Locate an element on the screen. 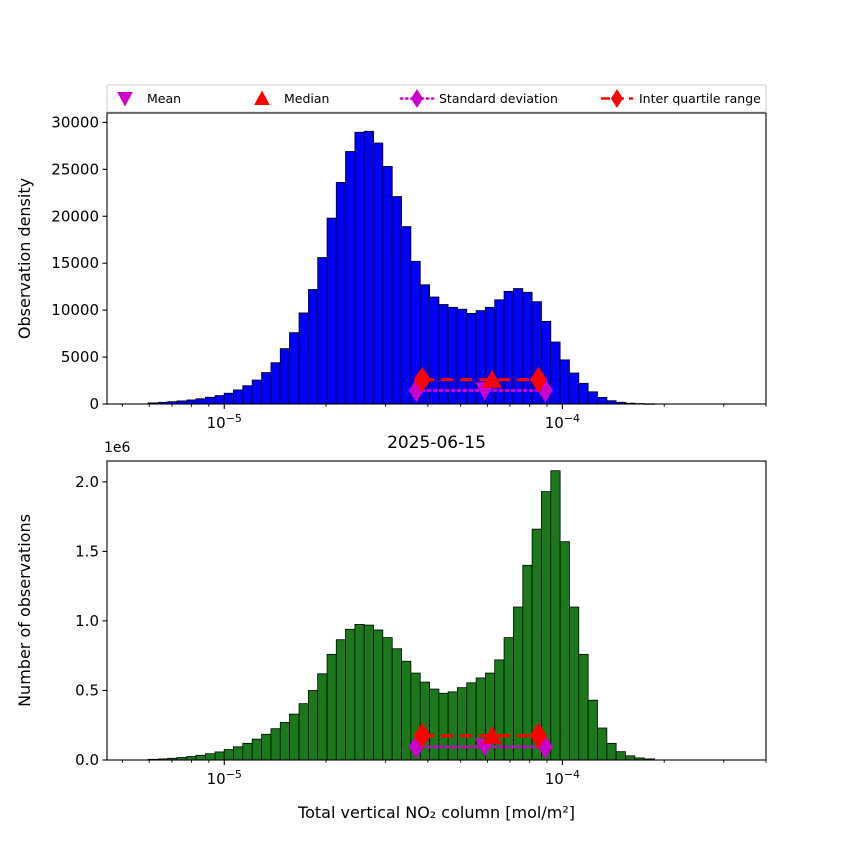 The width and height of the screenshot is (850, 850). y-axis-offset-label: 1e6 is located at coordinates (117, 448).